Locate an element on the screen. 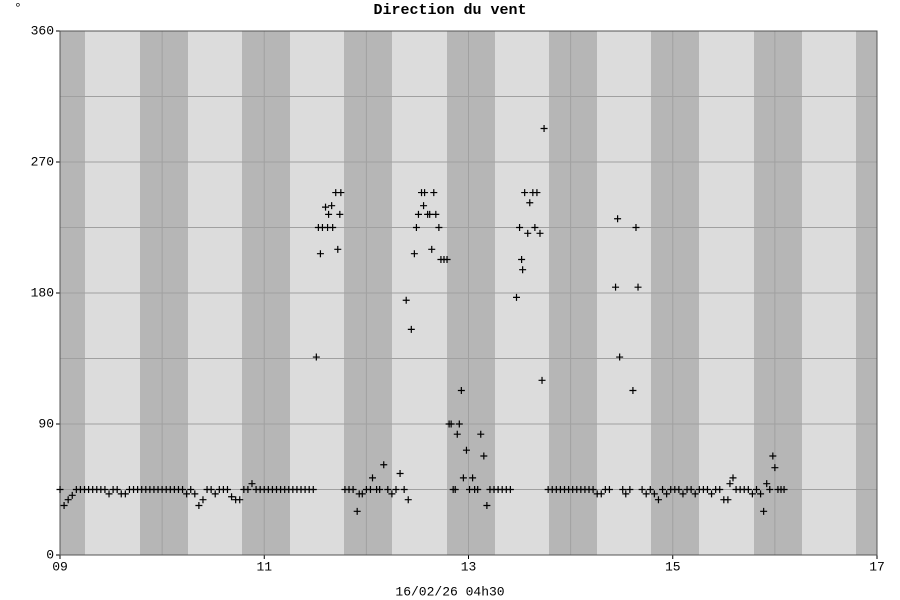 The image size is (900, 600). x-tick-label: 15 is located at coordinates (673, 566).